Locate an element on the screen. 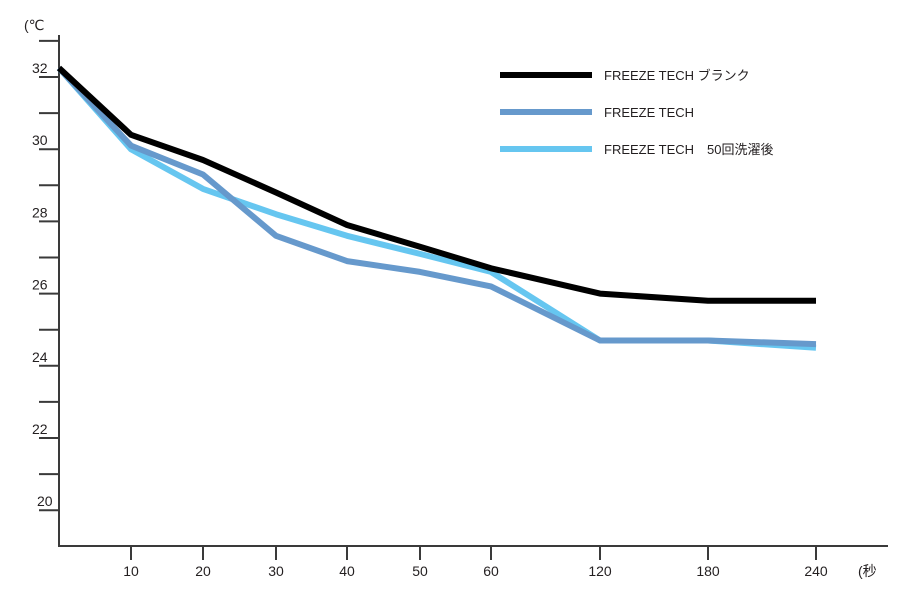 The image size is (900, 599). x-axis-unit-label: (秒 is located at coordinates (867, 571).